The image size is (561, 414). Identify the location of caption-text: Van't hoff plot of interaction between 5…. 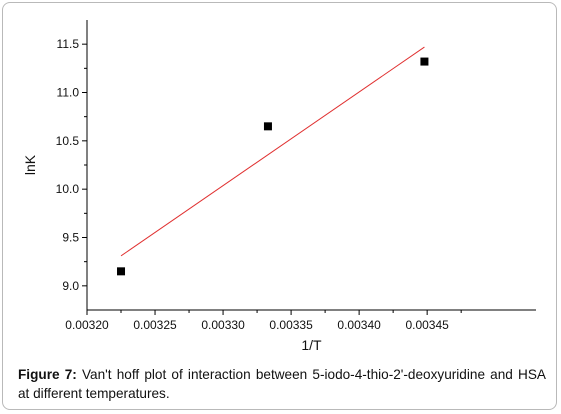
(282, 384).